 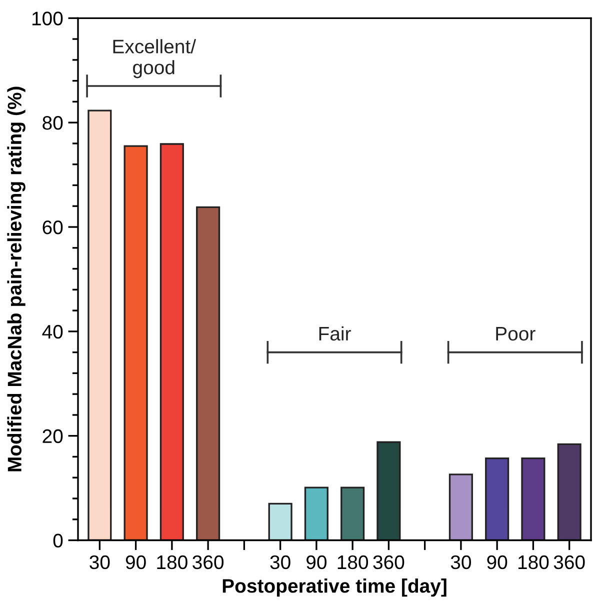 I want to click on y-tick-label: 0, so click(x=58, y=541).